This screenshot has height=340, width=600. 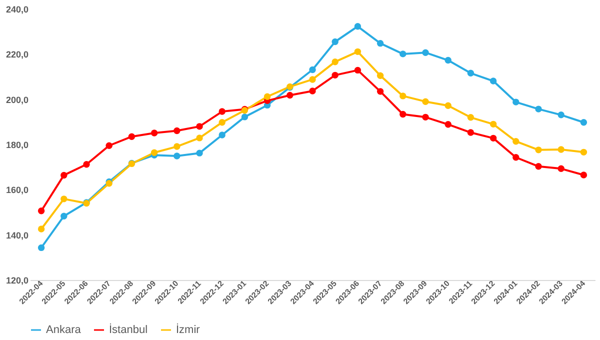 I want to click on legend-label: Ankara, so click(x=64, y=330).